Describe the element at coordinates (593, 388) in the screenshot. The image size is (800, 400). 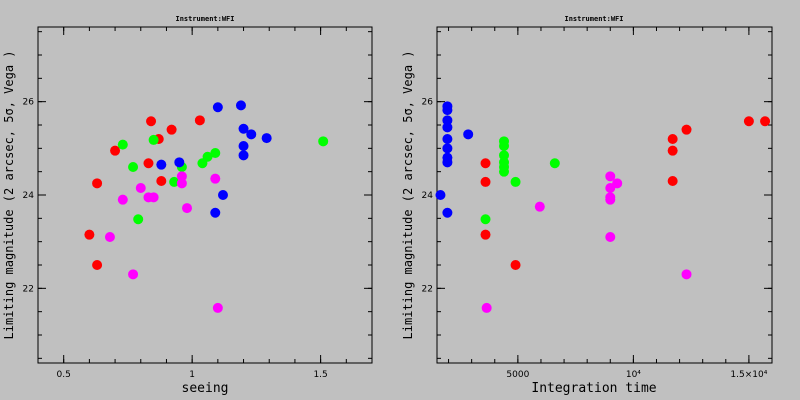
I see `x-axis-label: Integration time` at that location.